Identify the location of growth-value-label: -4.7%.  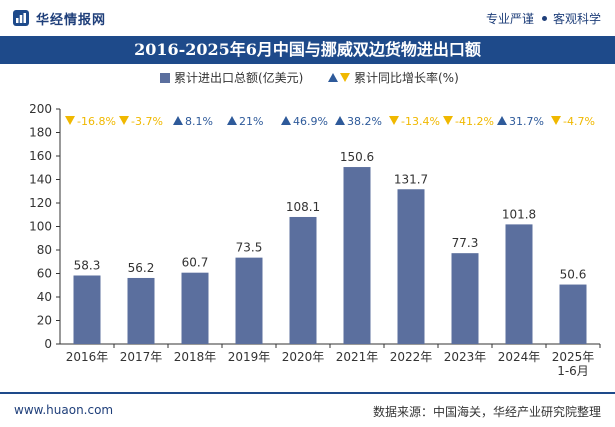
(579, 121).